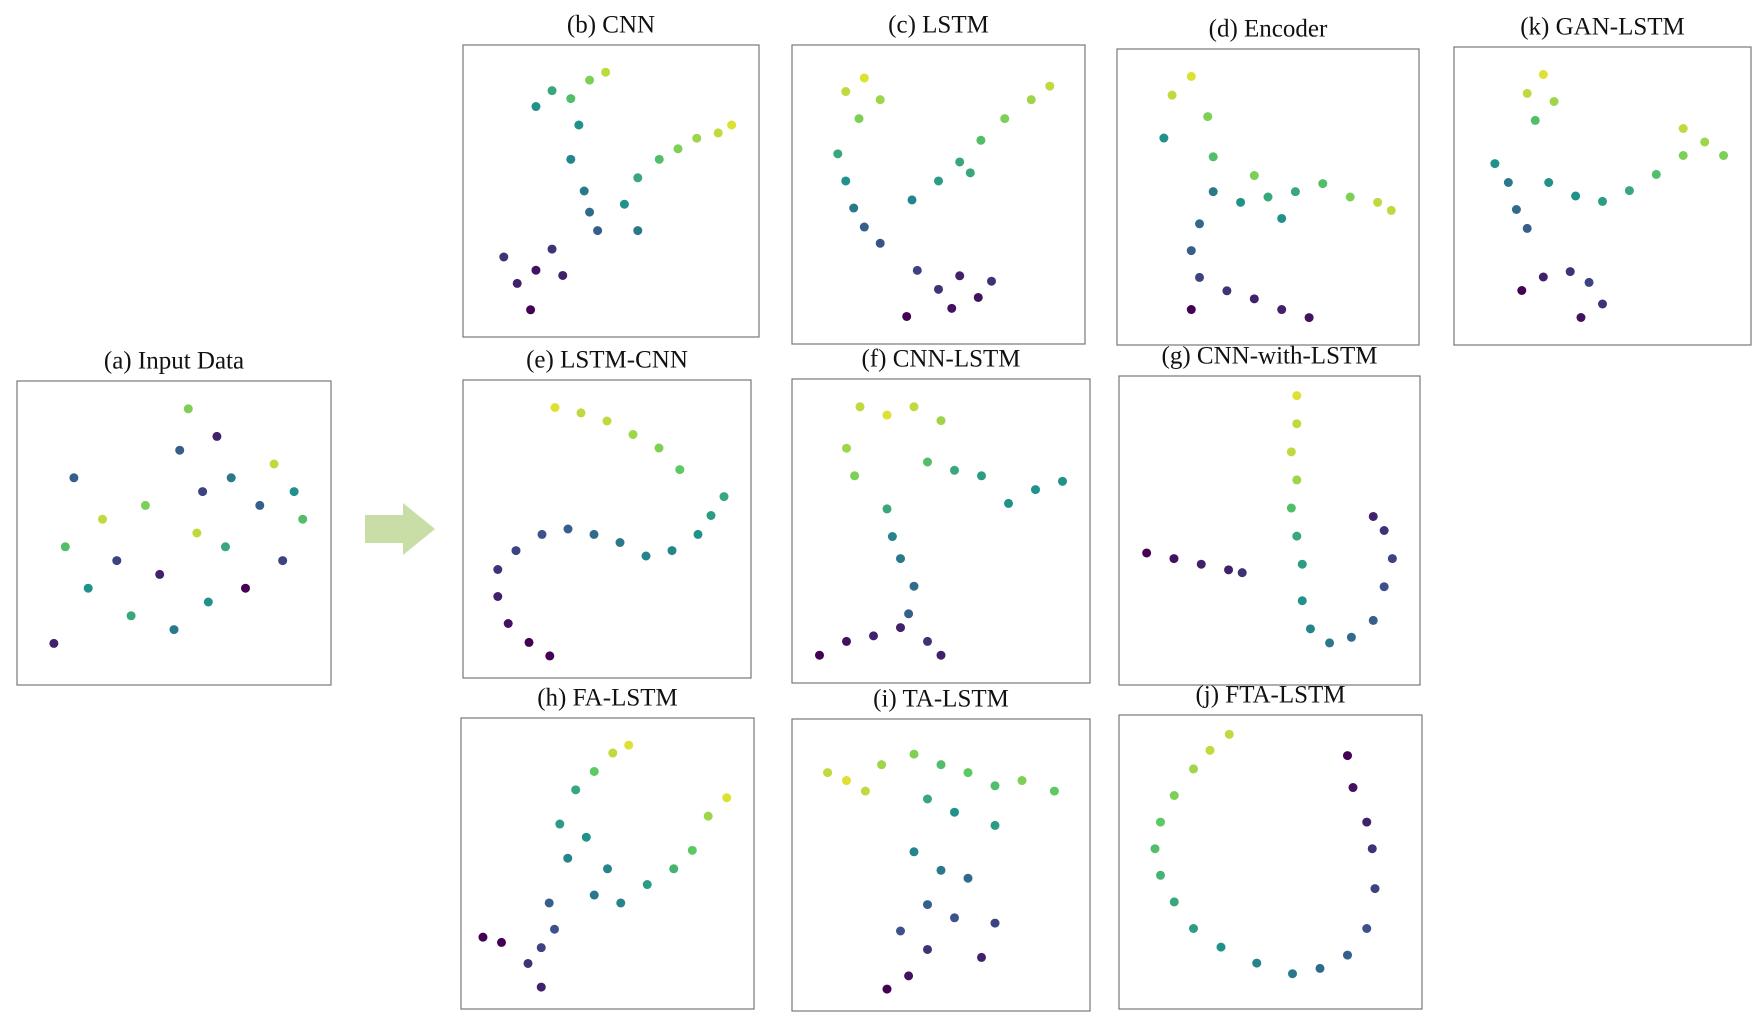 This screenshot has height=1026, width=1764. What do you see at coordinates (938, 25) in the screenshot?
I see `panel-title: (c) LSTM` at bounding box center [938, 25].